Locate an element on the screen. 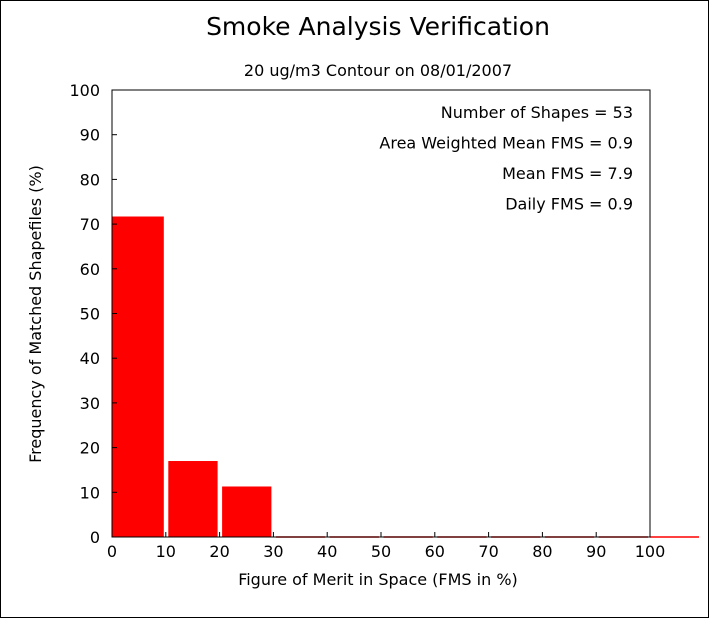 The height and width of the screenshot is (618, 709). x-tick-label: 20 is located at coordinates (219, 551).